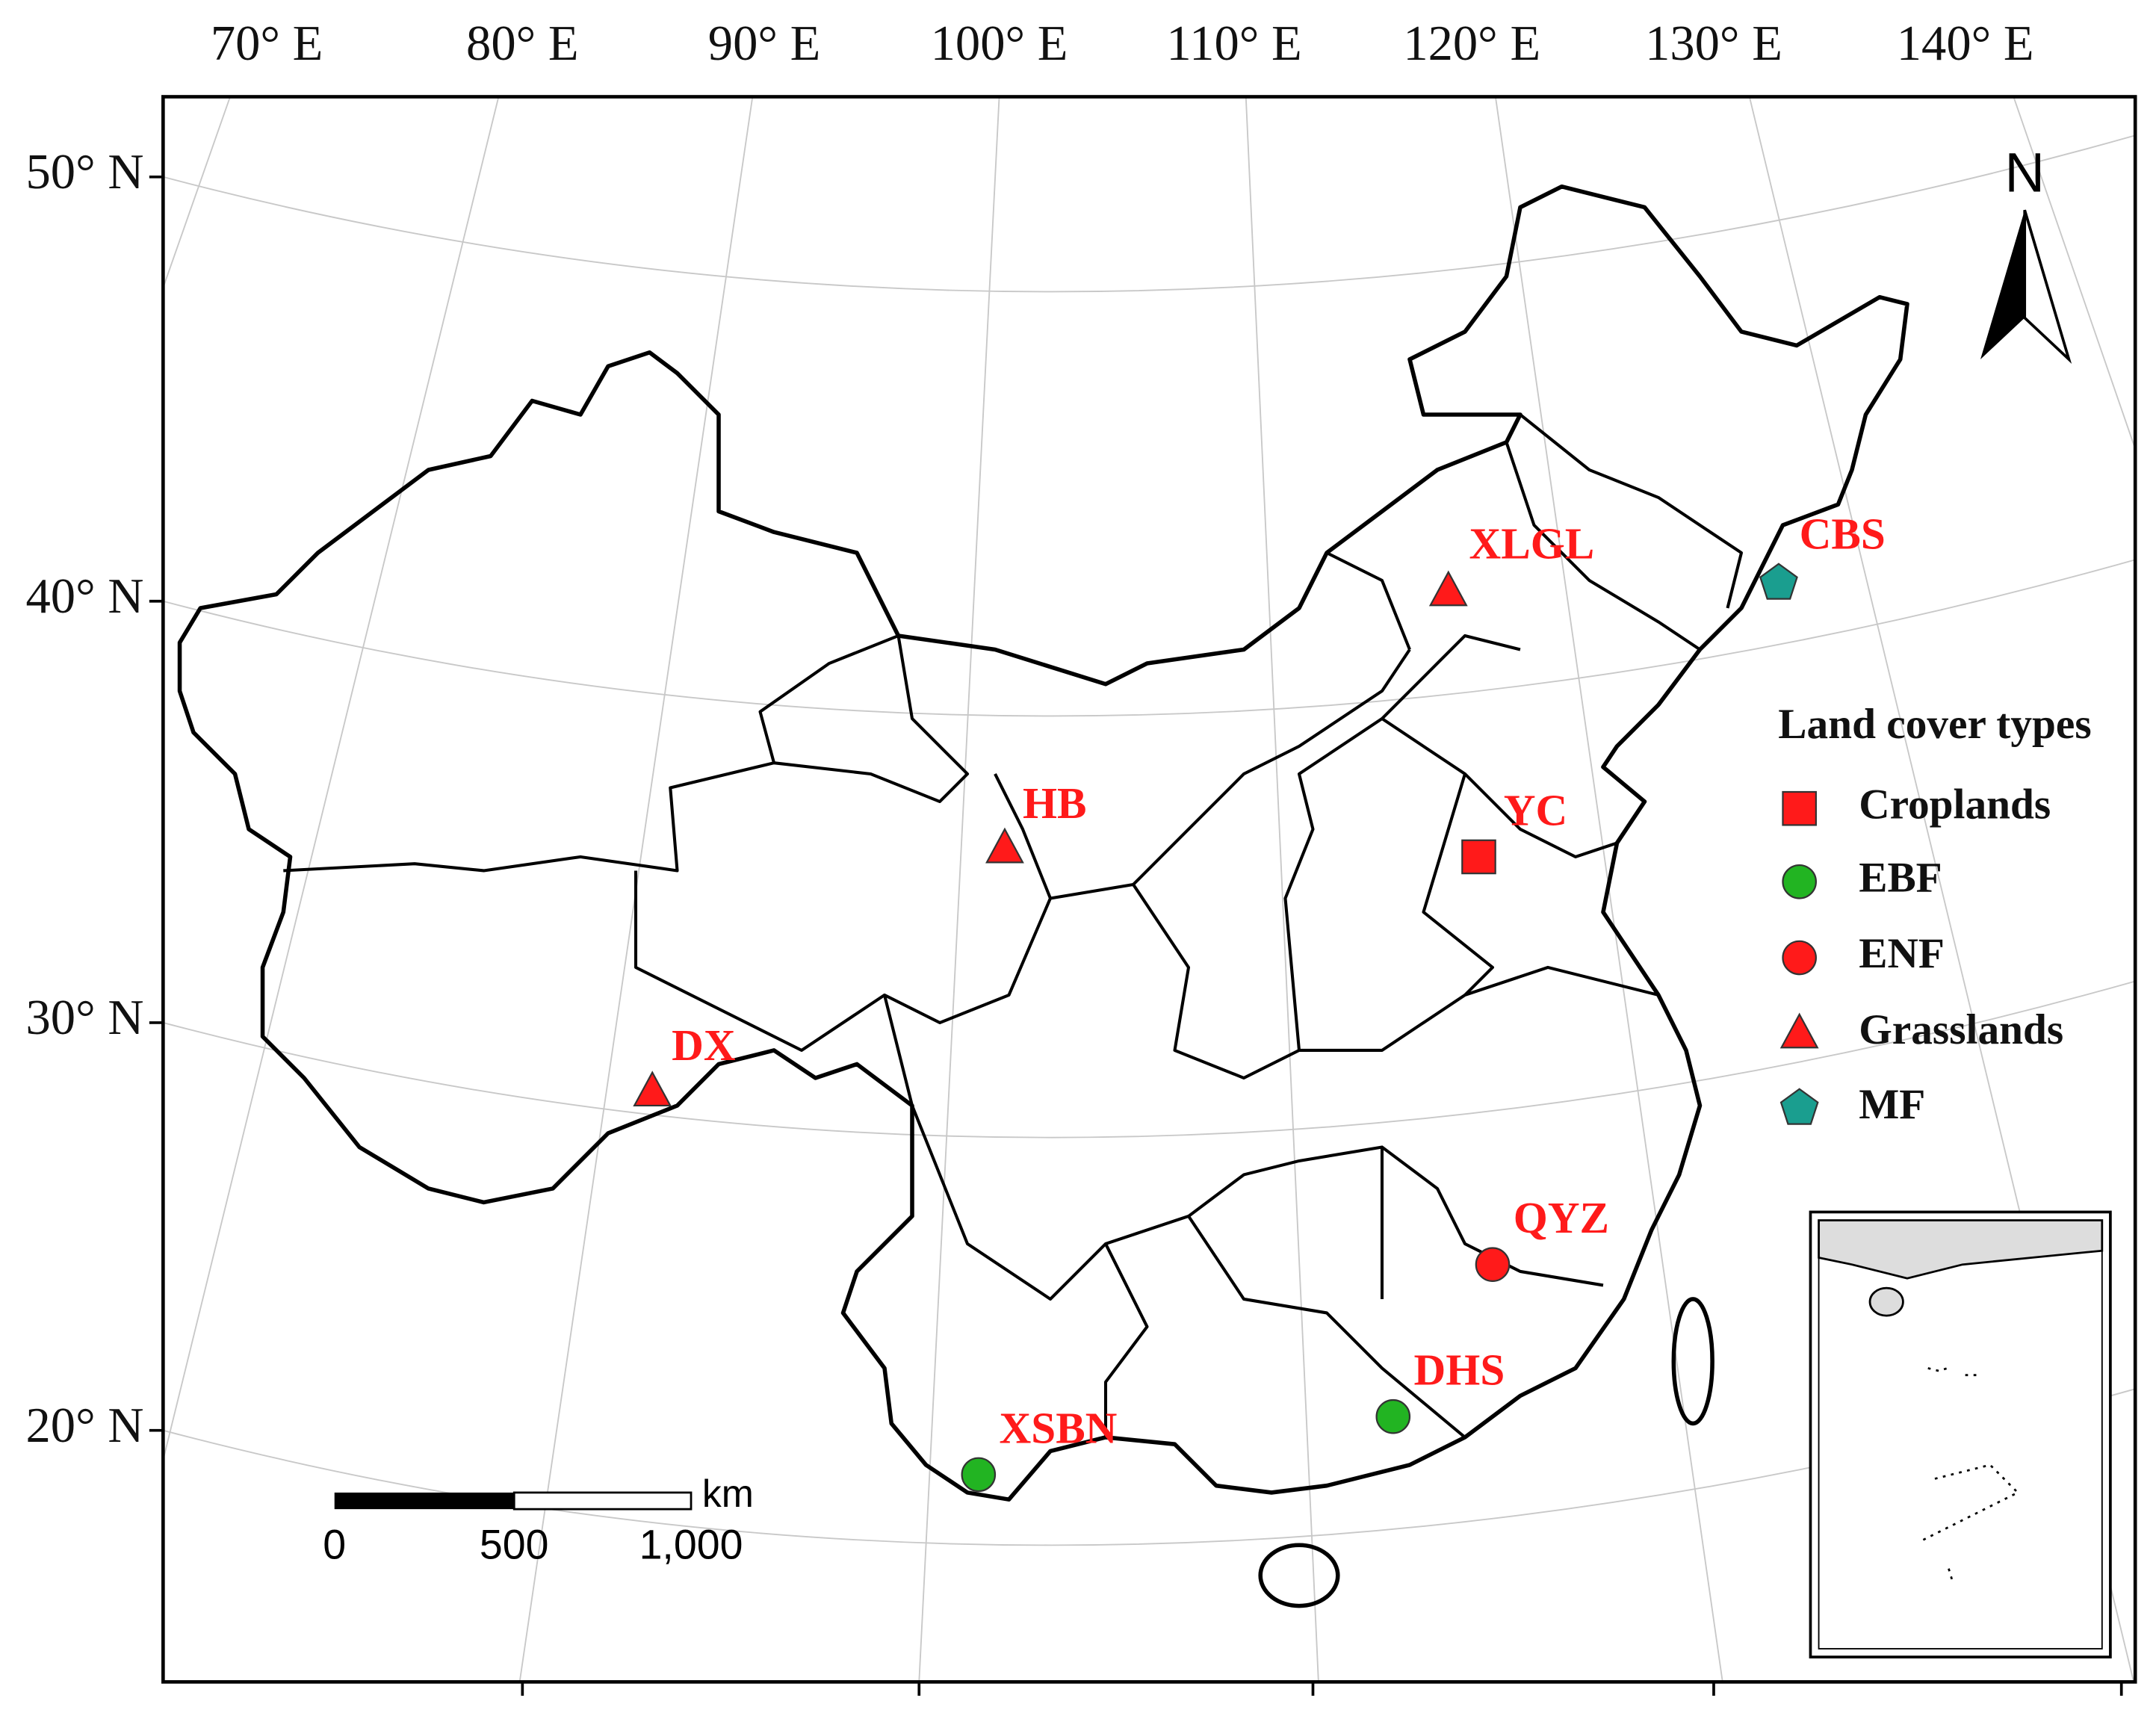 This screenshot has height=1713, width=2156. Describe the element at coordinates (1714, 44) in the screenshot. I see `longitude-label: 130° E` at that location.